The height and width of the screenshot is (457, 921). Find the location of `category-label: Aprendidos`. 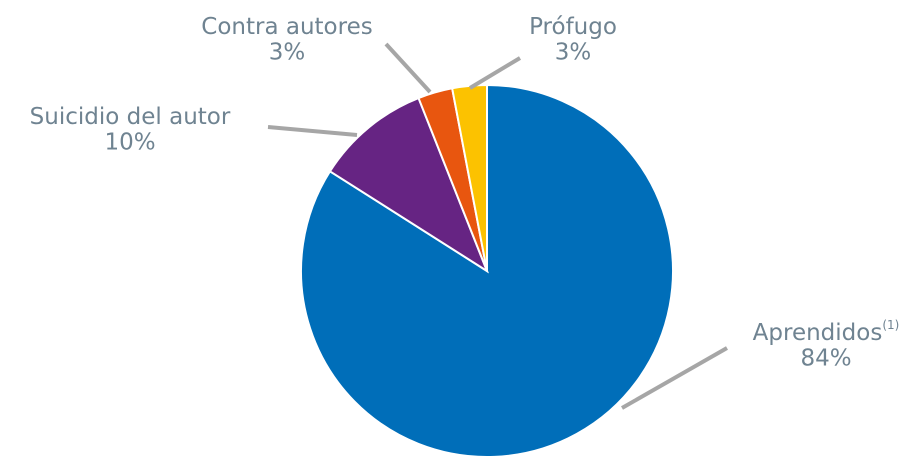

category-label: Aprendidos is located at coordinates (818, 333).